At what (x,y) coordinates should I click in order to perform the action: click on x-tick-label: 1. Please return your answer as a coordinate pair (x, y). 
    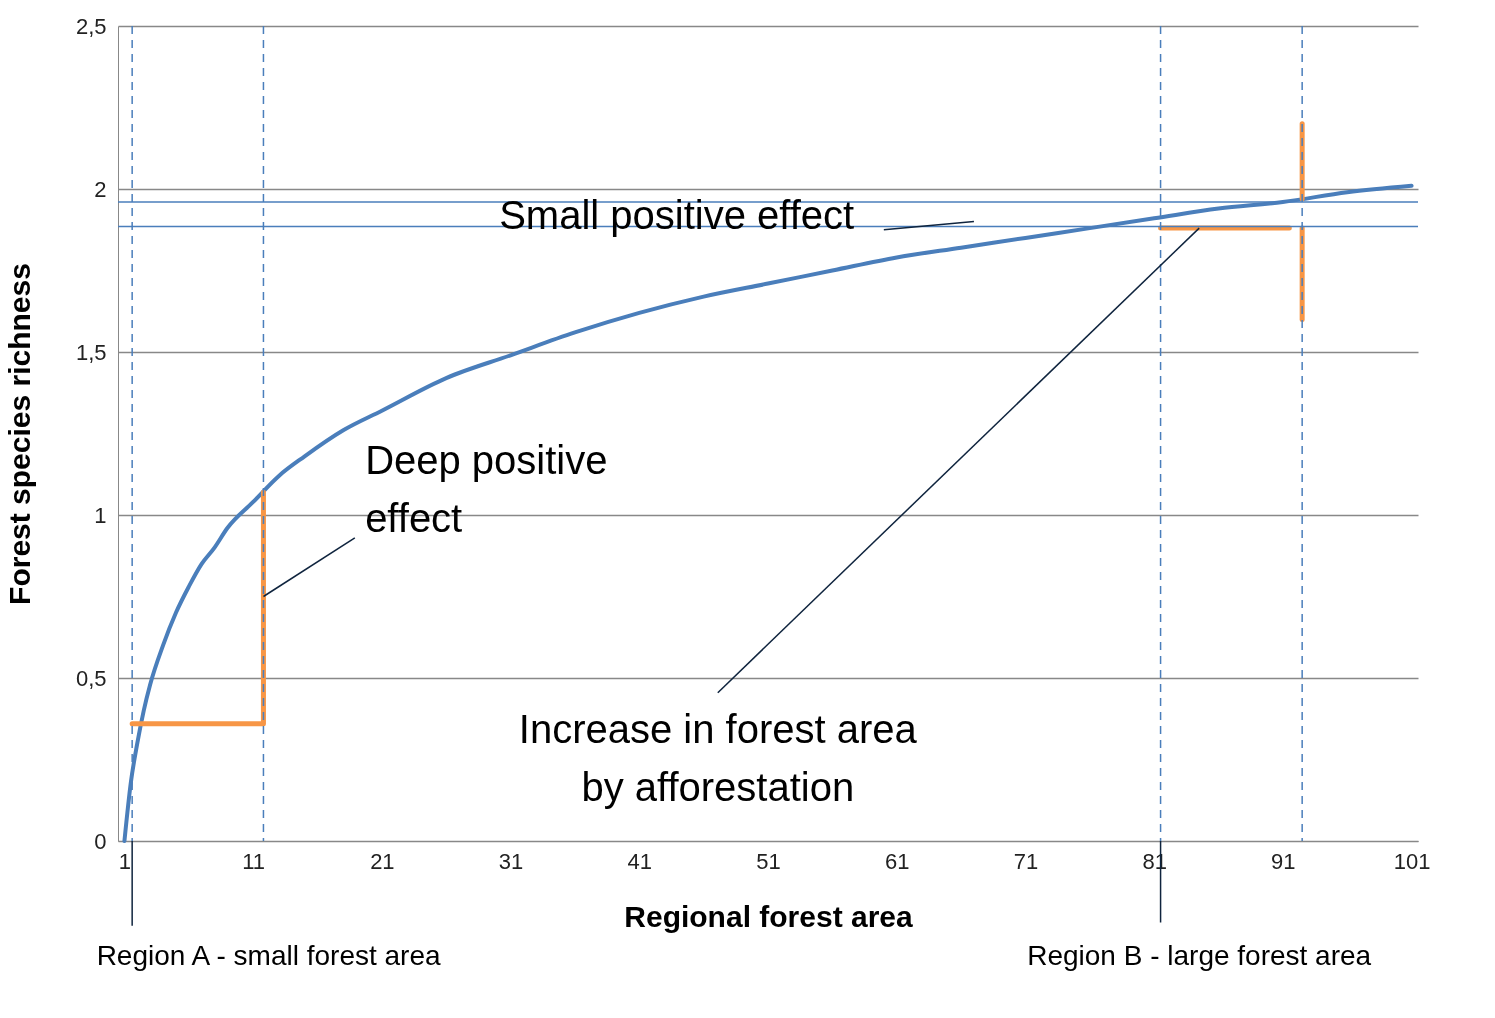
    Looking at the image, I should click on (125, 861).